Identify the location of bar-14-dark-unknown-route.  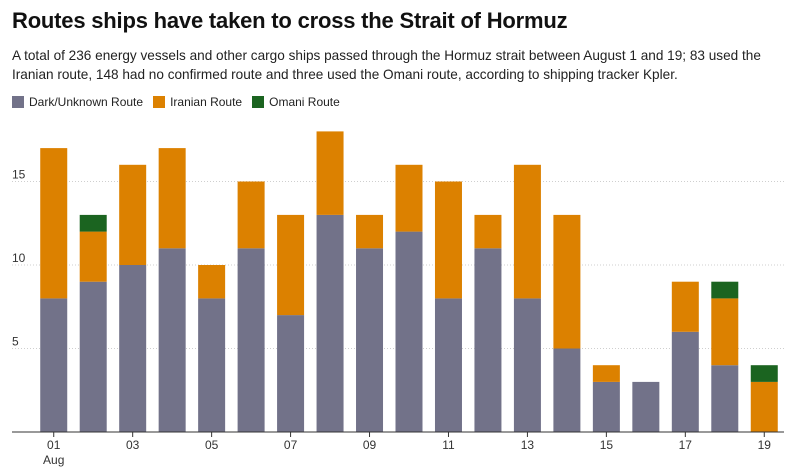
(567, 390).